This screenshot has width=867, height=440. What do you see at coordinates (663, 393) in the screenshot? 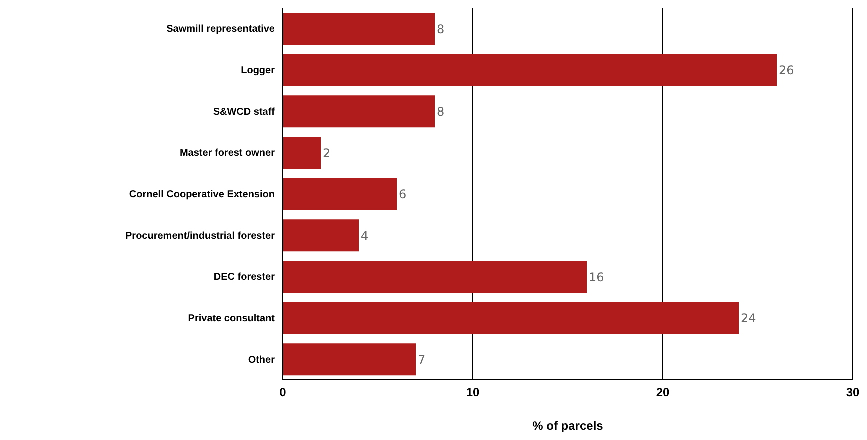
I see `x-tick-label: 20` at bounding box center [663, 393].